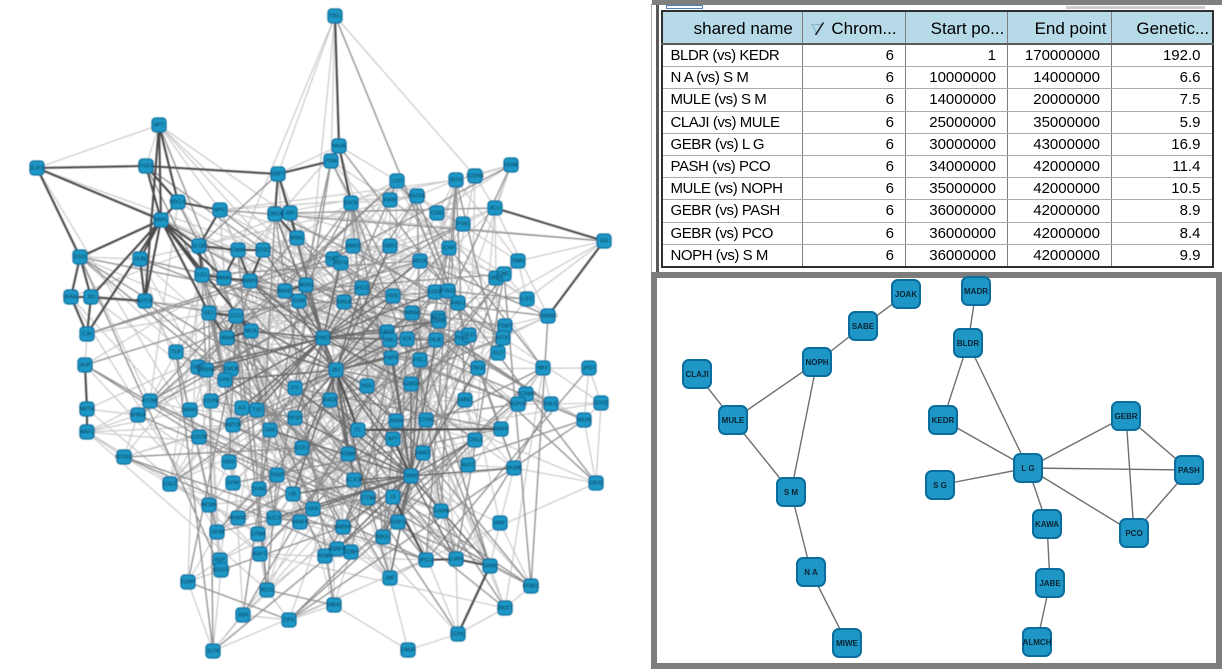  What do you see at coordinates (229, 463) in the screenshot?
I see `svg-text: ORD` at bounding box center [229, 463].